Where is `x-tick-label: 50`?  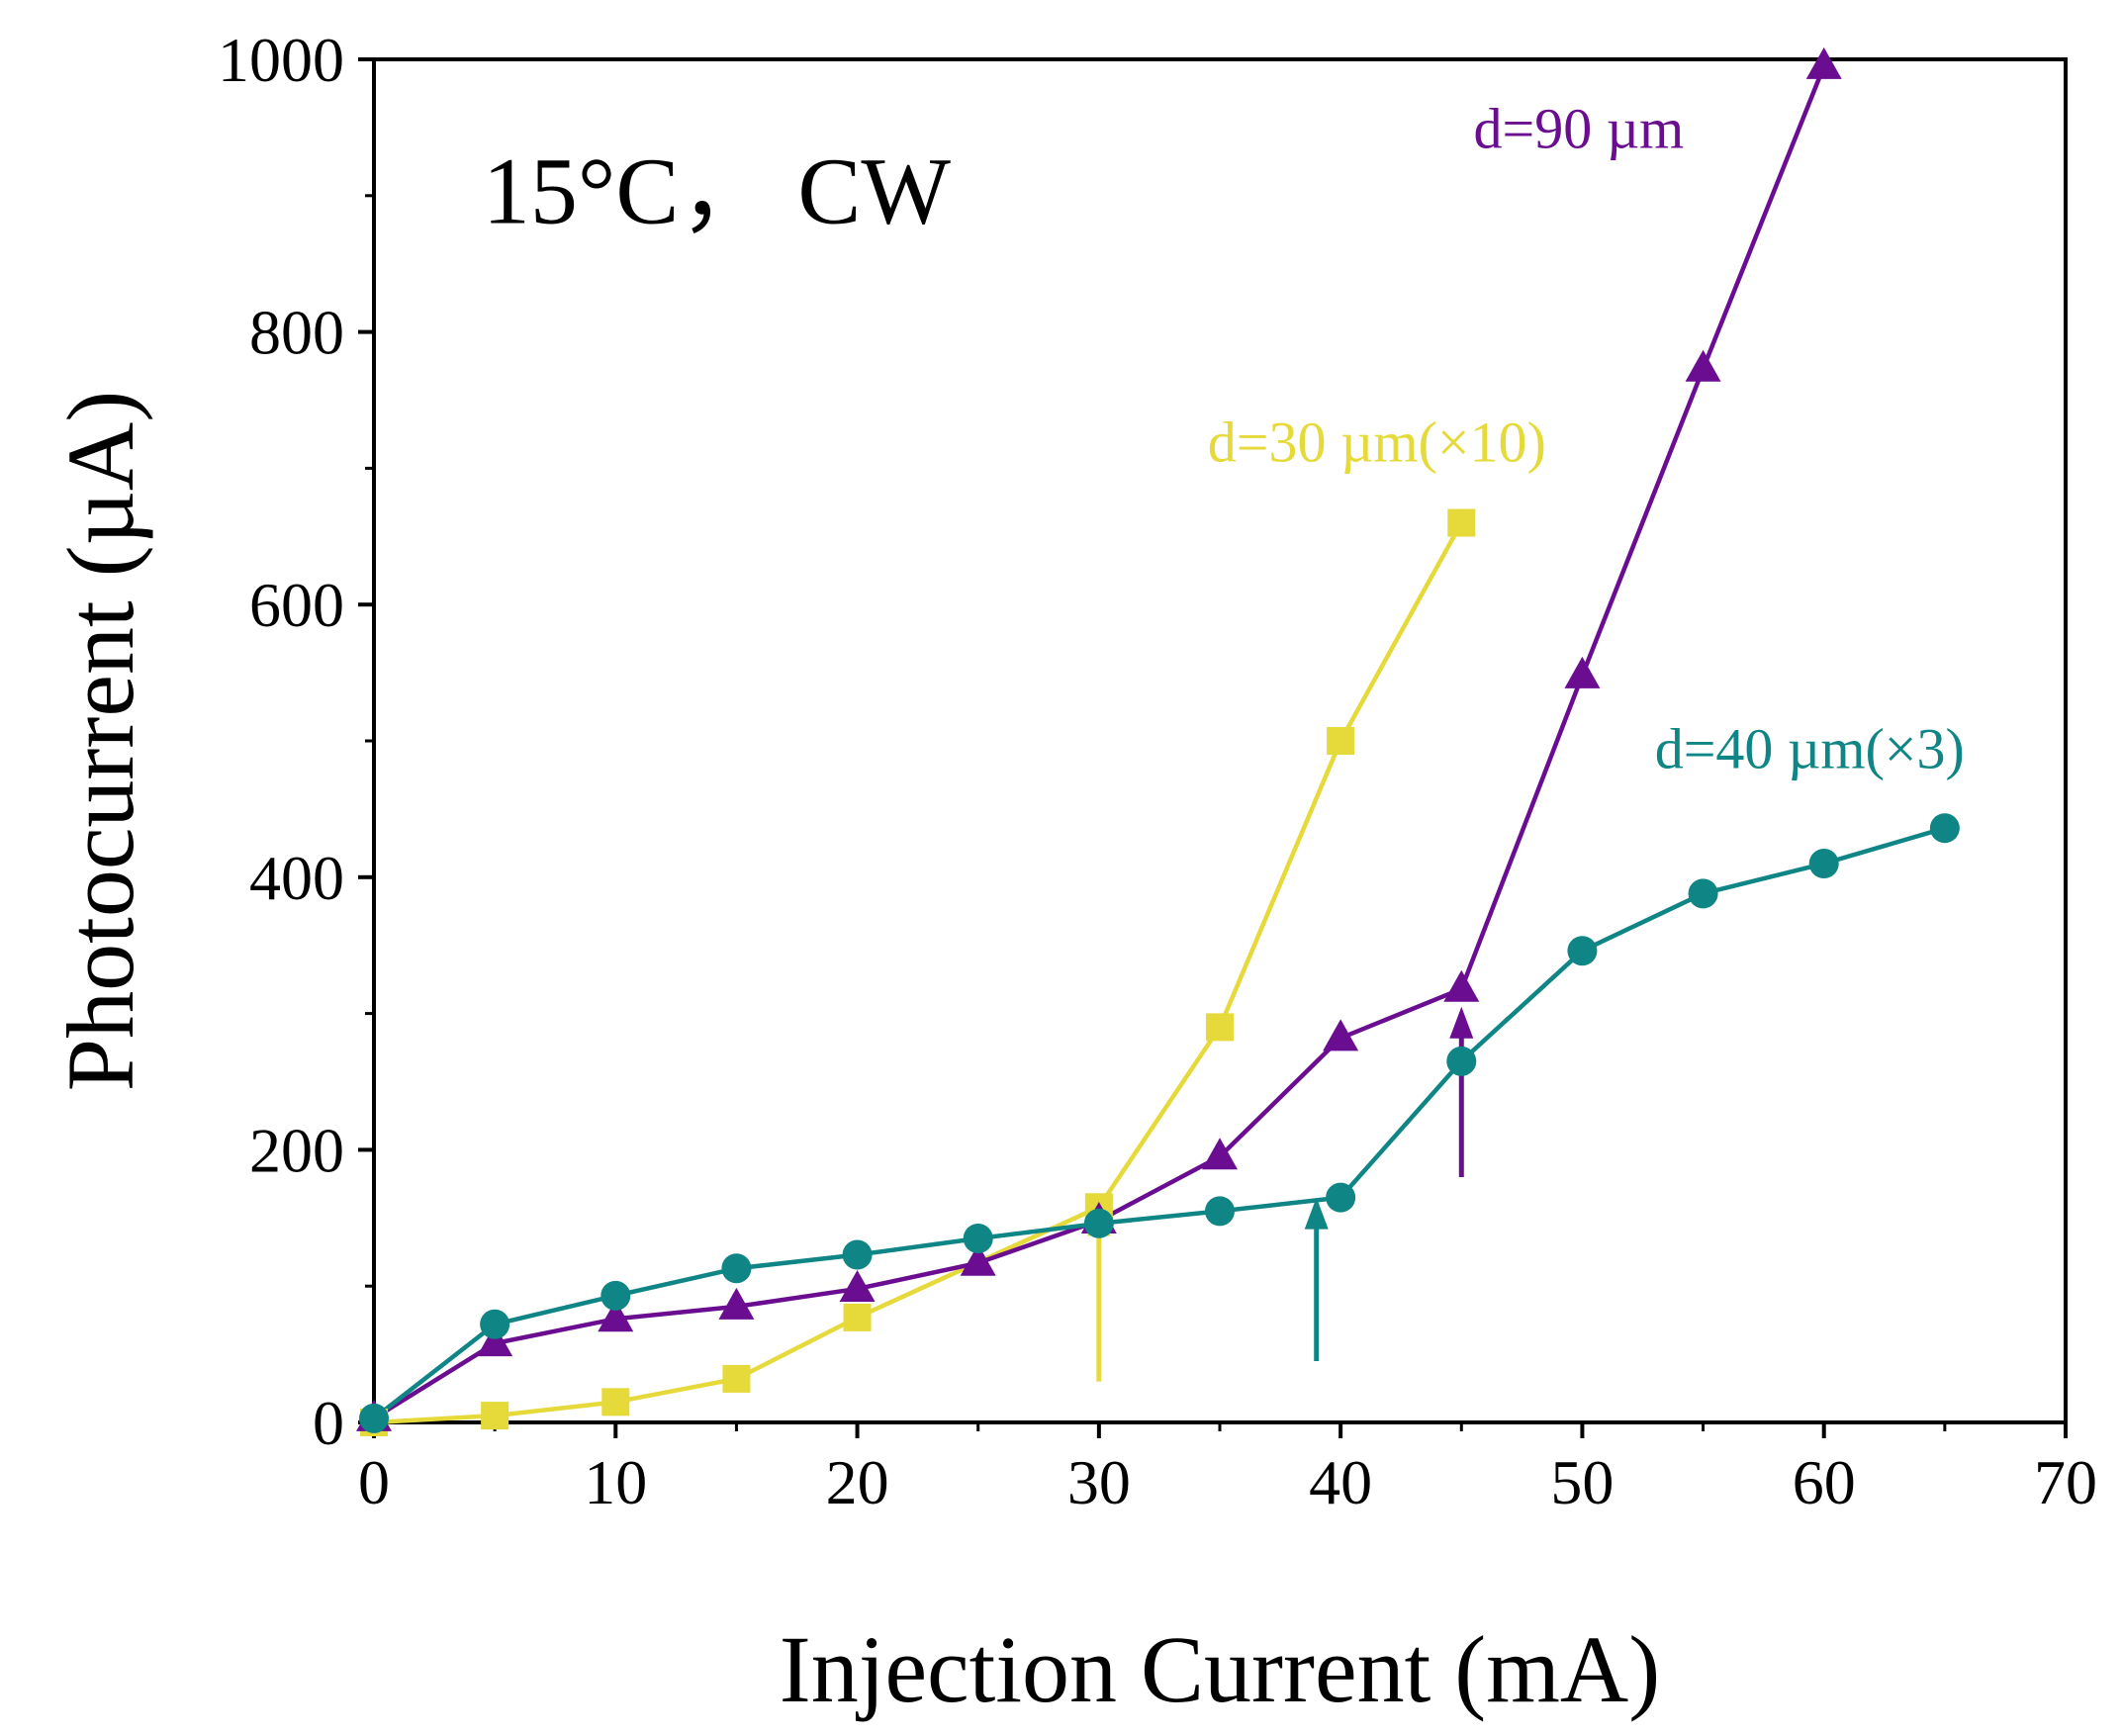
x-tick-label: 50 is located at coordinates (1582, 1482).